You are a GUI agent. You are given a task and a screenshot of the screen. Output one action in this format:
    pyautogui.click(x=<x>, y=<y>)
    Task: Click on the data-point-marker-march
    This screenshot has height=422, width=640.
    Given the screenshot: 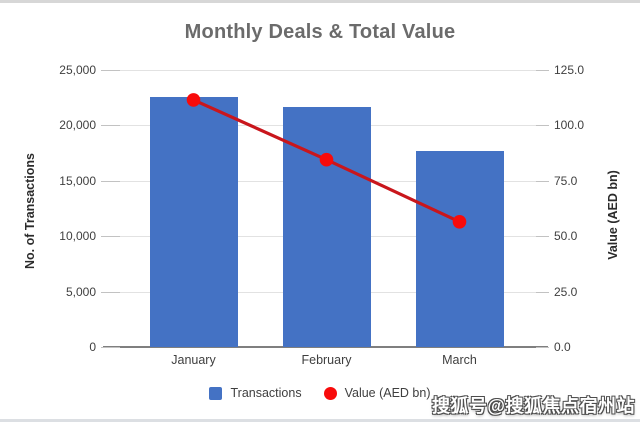 What is the action you would take?
    pyautogui.click(x=459, y=222)
    